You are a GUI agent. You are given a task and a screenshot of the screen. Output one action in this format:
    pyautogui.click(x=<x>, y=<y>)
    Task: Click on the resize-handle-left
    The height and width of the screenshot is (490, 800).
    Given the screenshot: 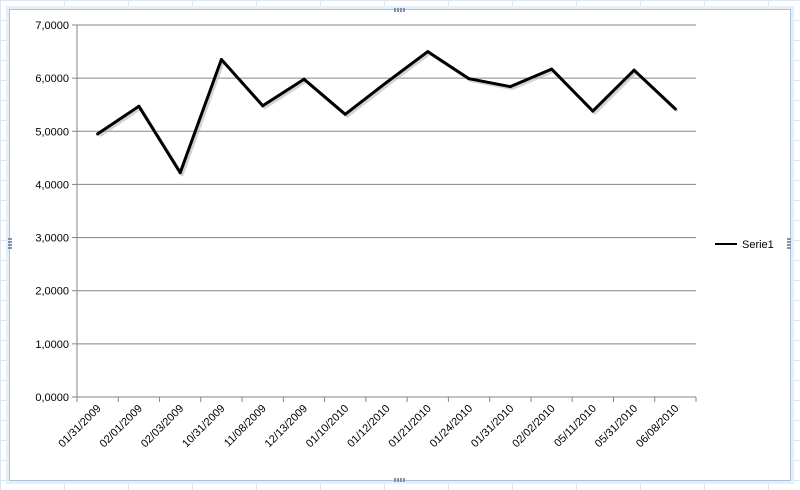 What is the action you would take?
    pyautogui.click(x=10, y=244)
    